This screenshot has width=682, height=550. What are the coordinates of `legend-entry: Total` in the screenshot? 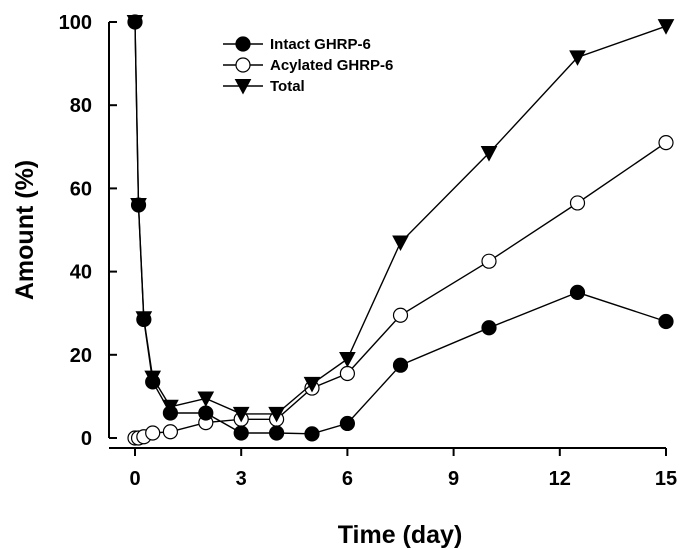 It's located at (264, 86).